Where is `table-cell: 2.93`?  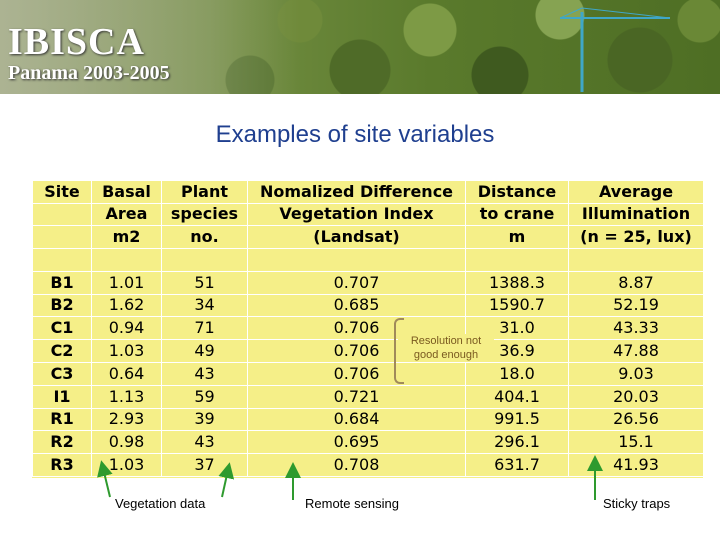 table-cell: 2.93 is located at coordinates (126, 419).